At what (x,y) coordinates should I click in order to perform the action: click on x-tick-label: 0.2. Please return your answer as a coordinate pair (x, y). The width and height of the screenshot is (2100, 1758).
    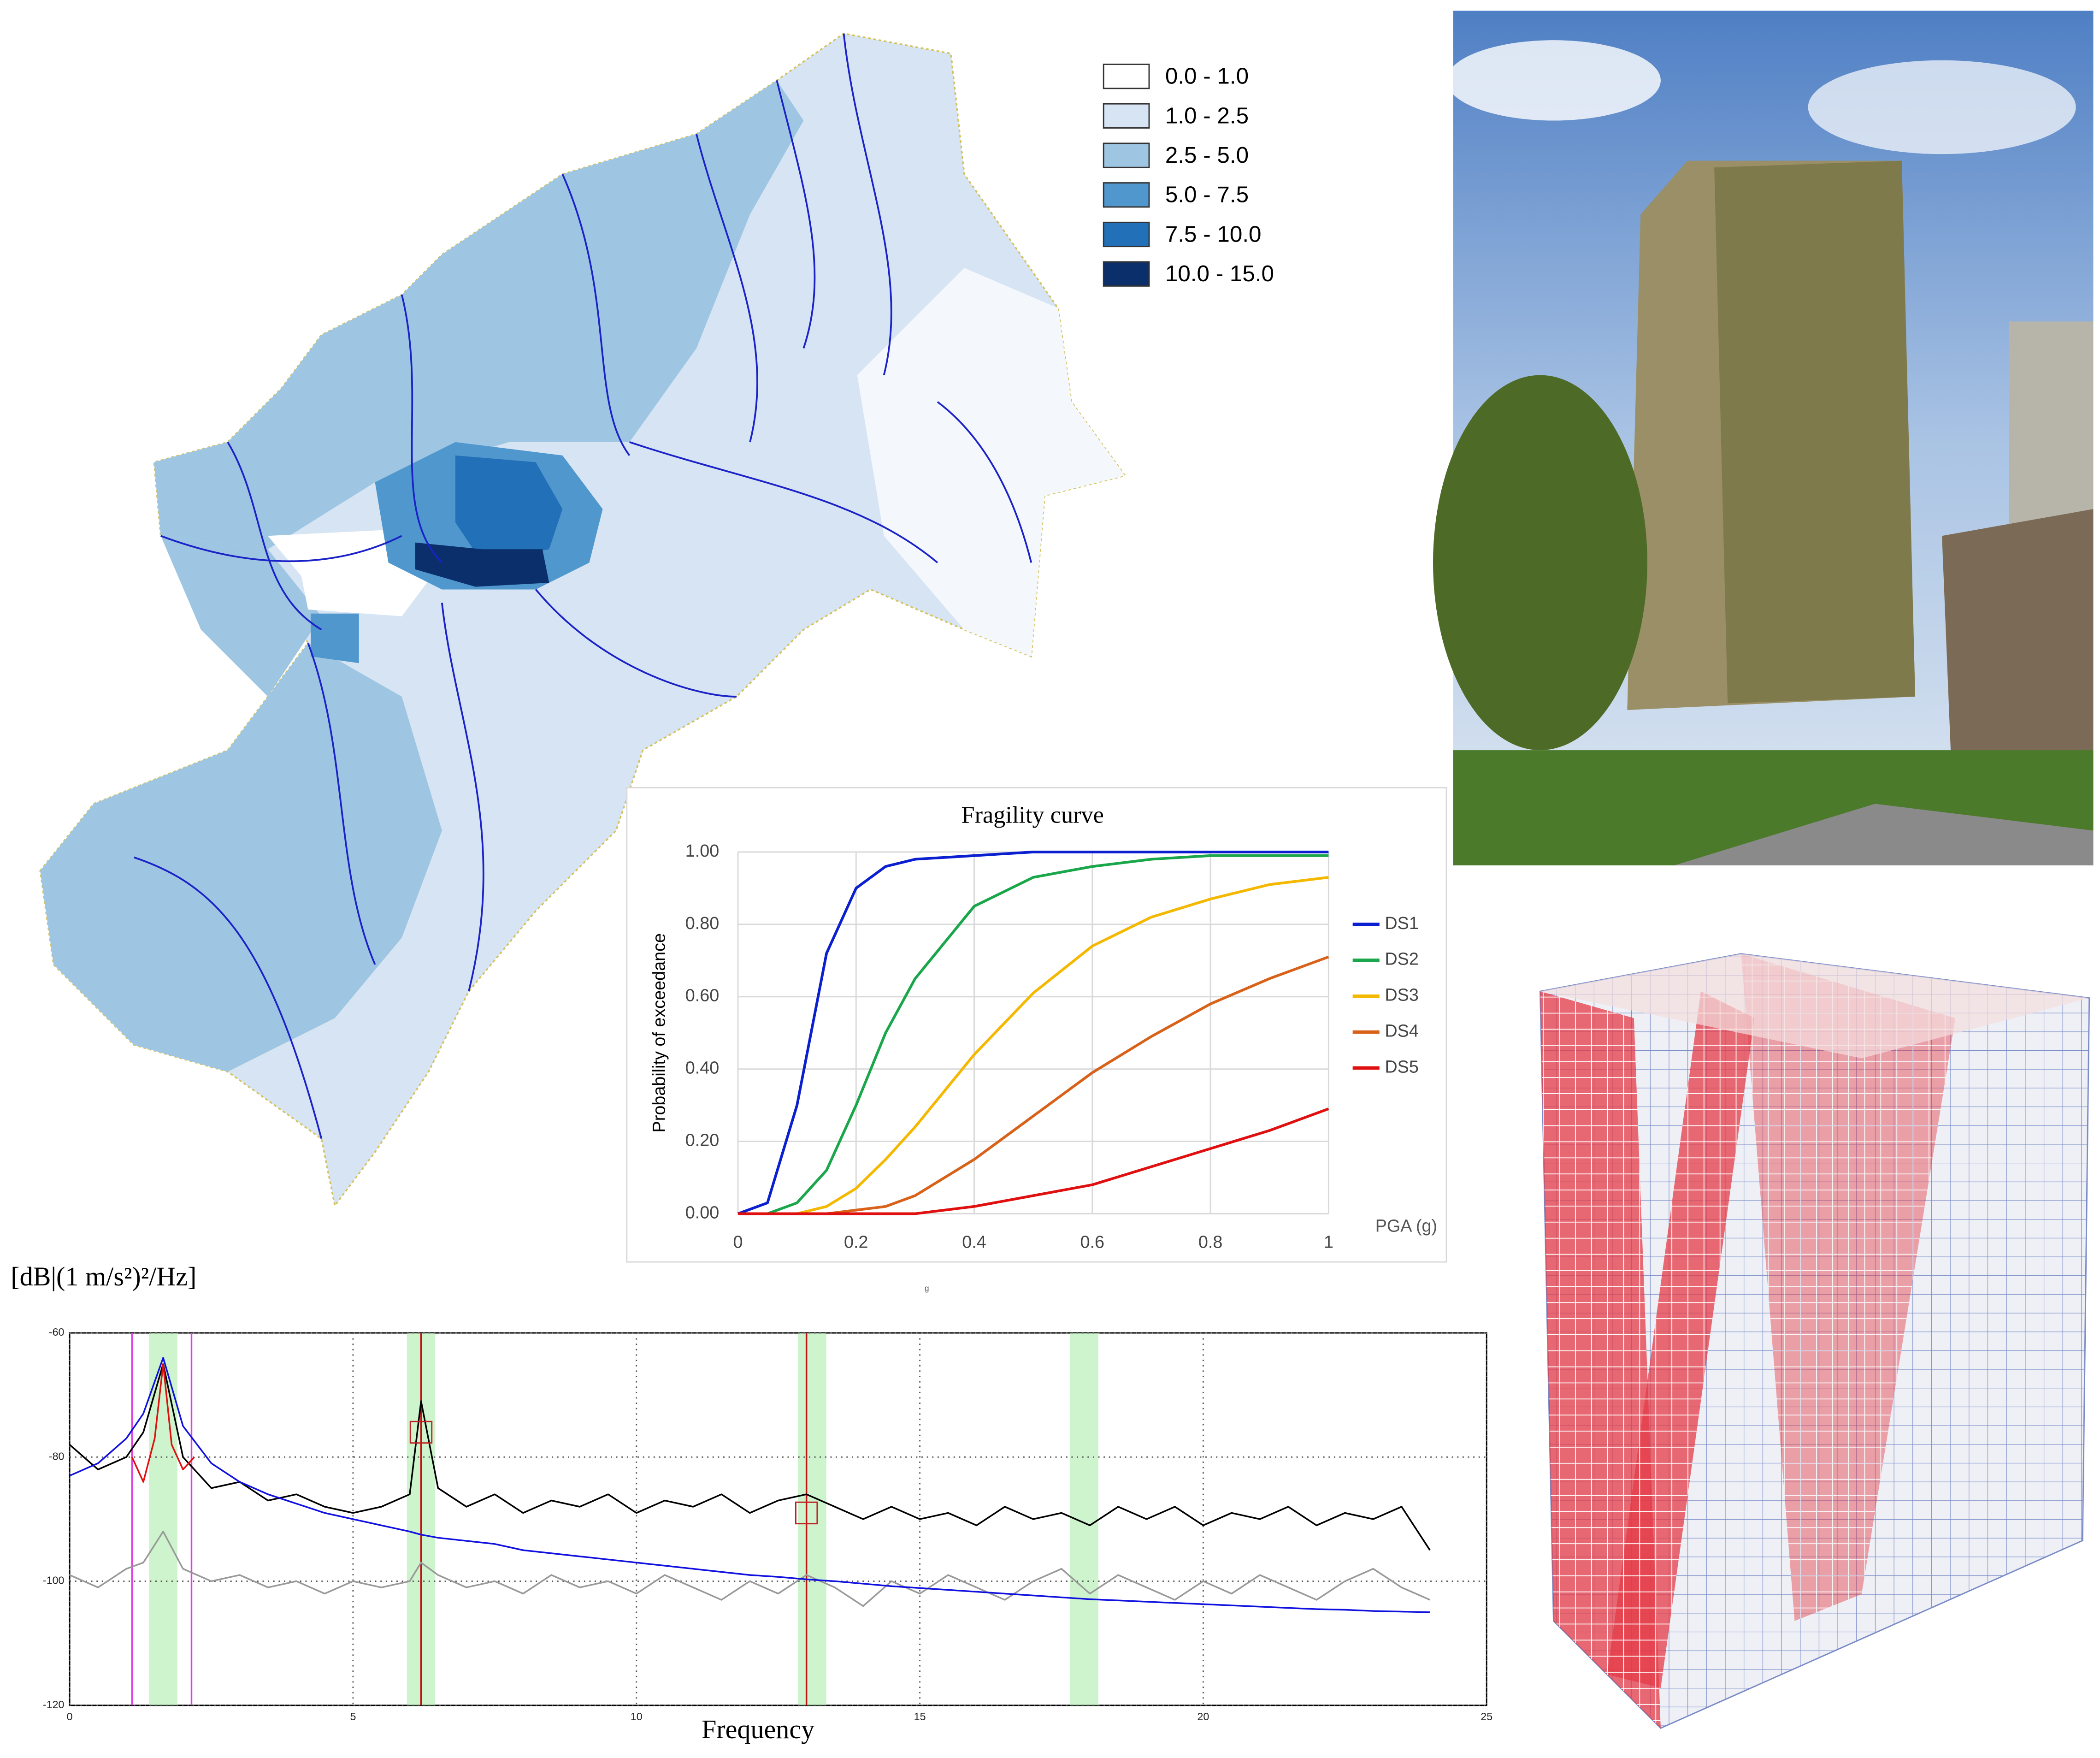
    Looking at the image, I should click on (856, 1242).